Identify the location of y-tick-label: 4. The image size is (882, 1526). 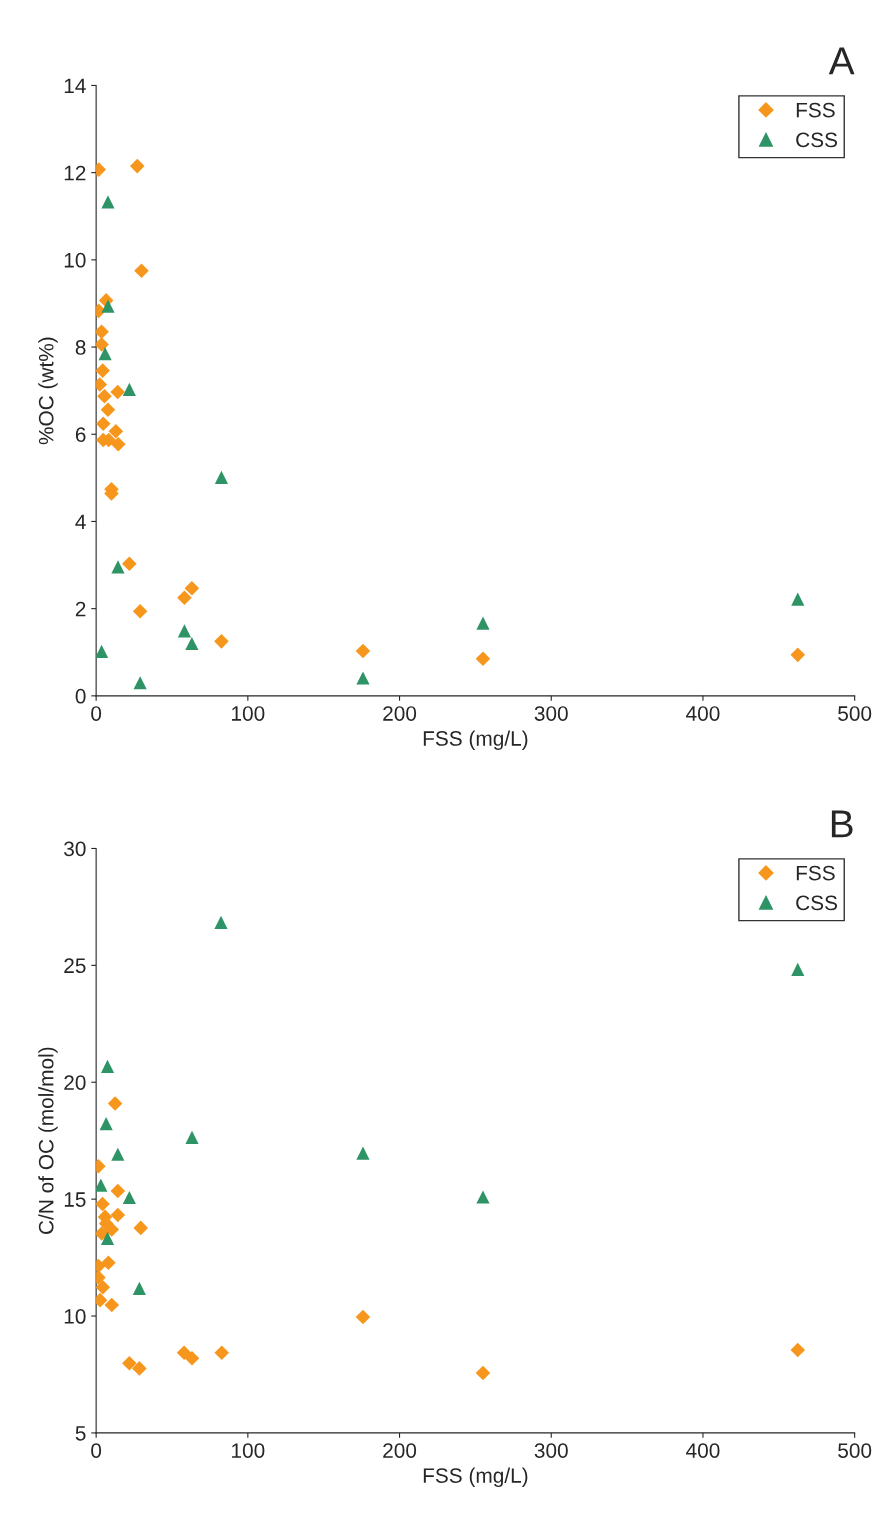
(80, 521).